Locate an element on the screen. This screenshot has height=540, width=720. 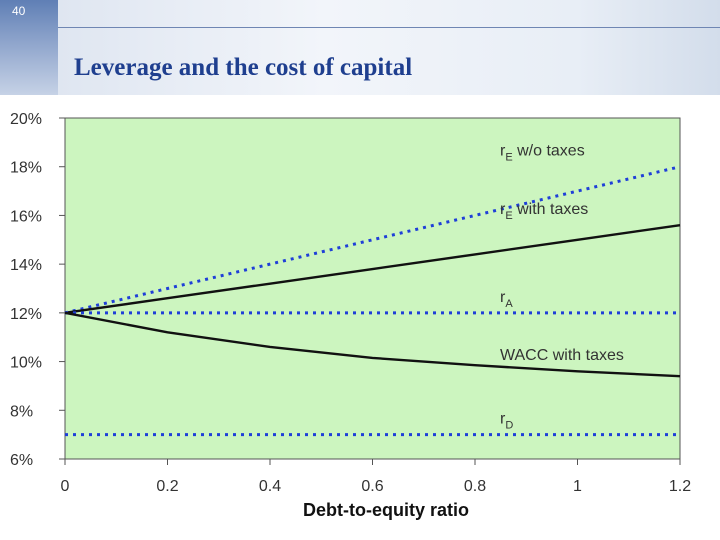
page-number: 40 is located at coordinates (19, 11).